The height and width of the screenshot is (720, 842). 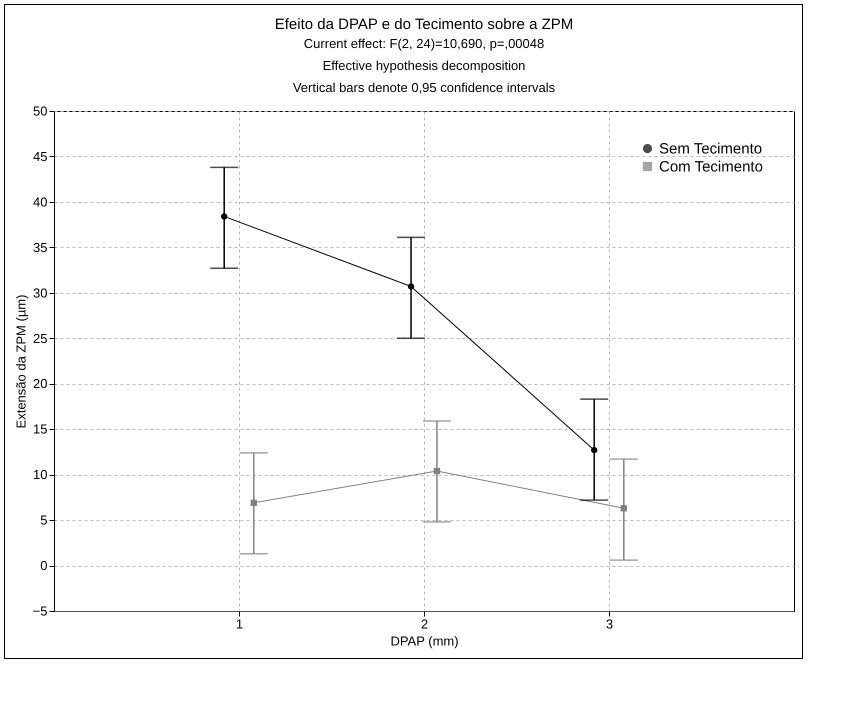 I want to click on y-tick-label: 15, so click(x=40, y=429).